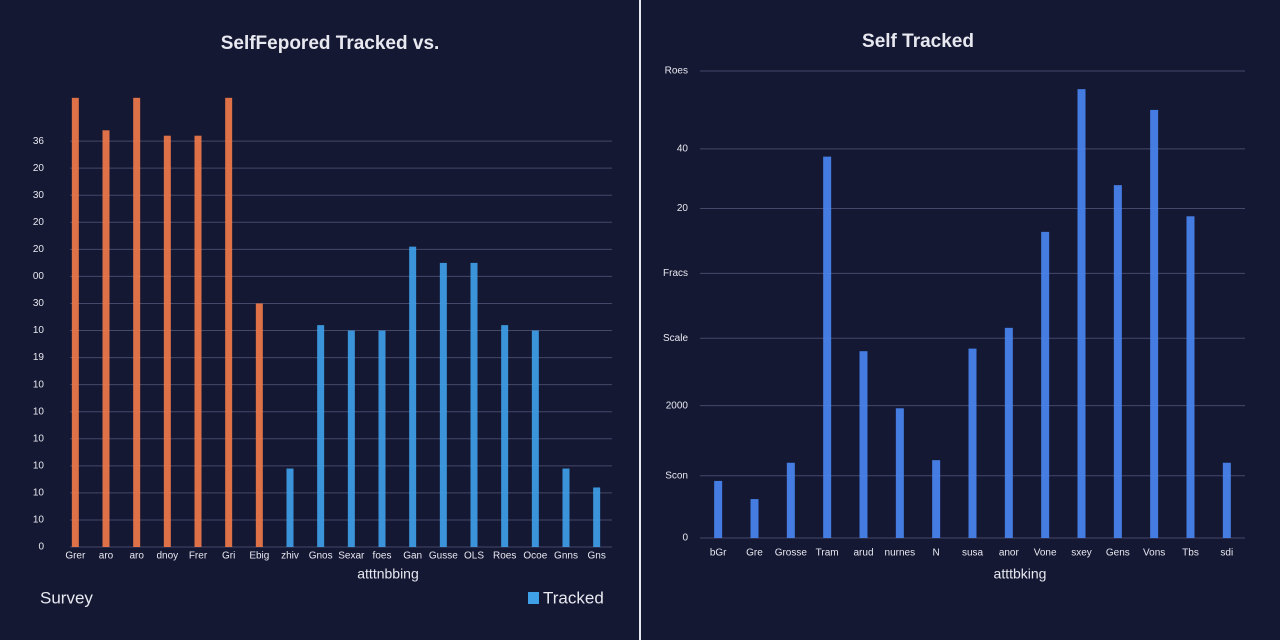 The width and height of the screenshot is (1280, 640). Describe the element at coordinates (754, 553) in the screenshot. I see `x-tick-label: Gre` at that location.